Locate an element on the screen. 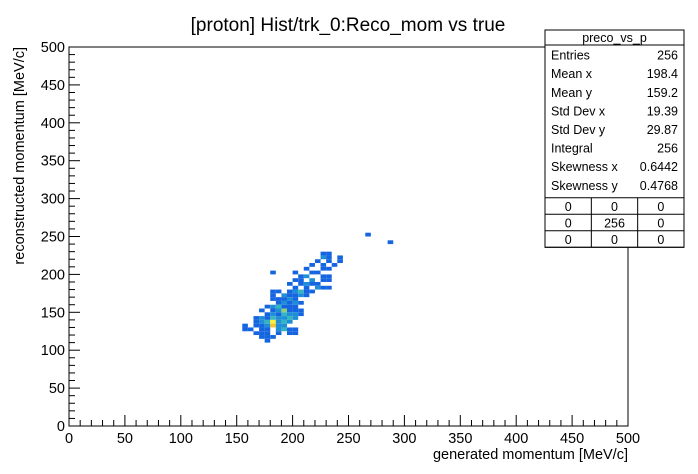 This screenshot has width=698, height=474. y-tick-label: 50 is located at coordinates (57, 389).